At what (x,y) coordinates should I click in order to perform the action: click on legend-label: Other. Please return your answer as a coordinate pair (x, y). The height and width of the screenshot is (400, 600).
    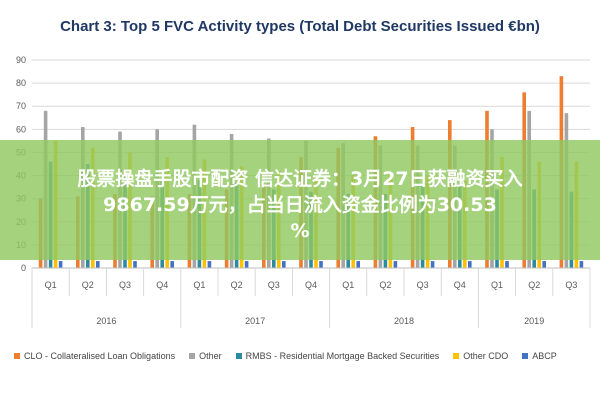
    Looking at the image, I should click on (210, 356).